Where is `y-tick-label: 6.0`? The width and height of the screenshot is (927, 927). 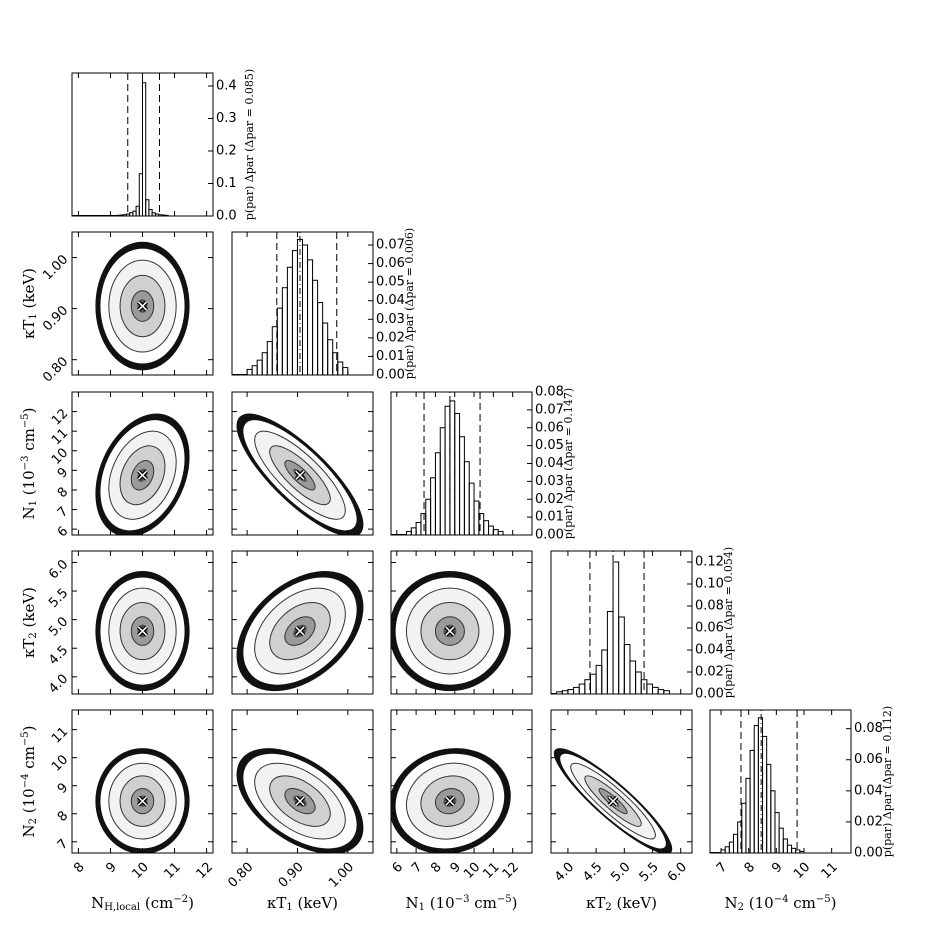 y-tick-label: 6.0 is located at coordinates (58, 569).